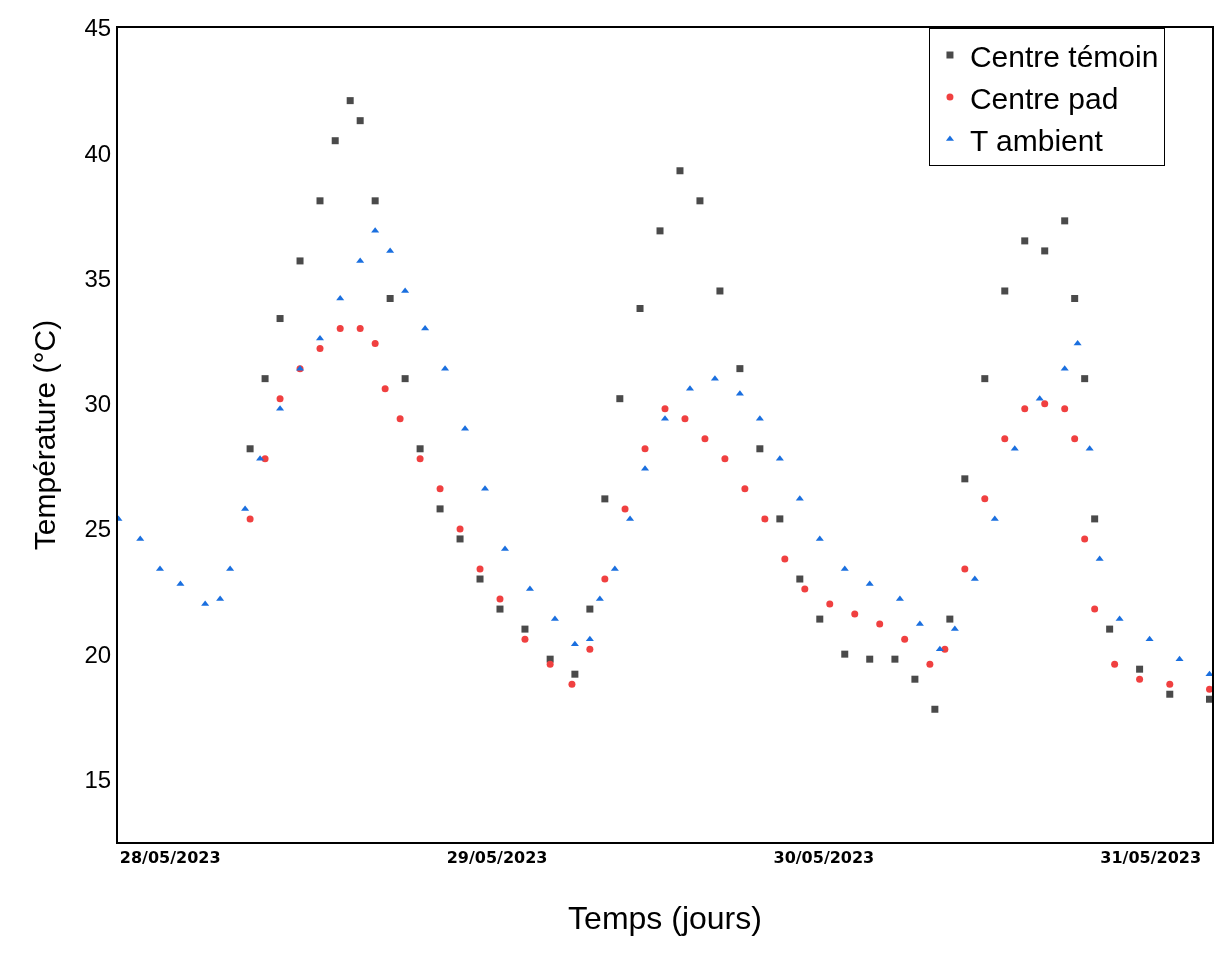 Image resolution: width=1216 pixels, height=957 pixels. Describe the element at coordinates (1044, 98) in the screenshot. I see `legend-label: Centre pad` at that location.